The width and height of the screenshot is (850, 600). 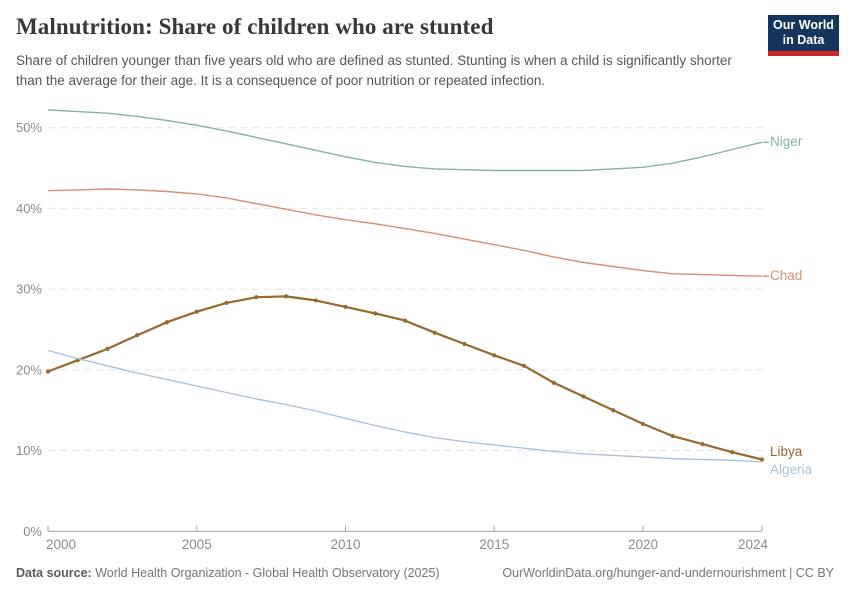 I want to click on series-point-libya-2002, so click(x=107, y=348).